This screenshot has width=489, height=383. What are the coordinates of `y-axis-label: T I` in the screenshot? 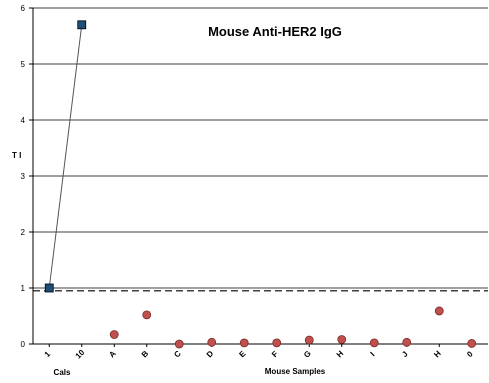 It's located at (16, 155).